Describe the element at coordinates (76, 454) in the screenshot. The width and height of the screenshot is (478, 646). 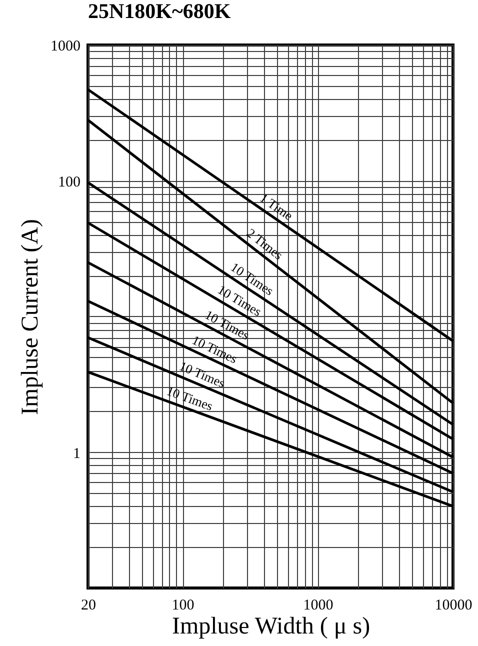
I see `y-tick-label: 1` at that location.